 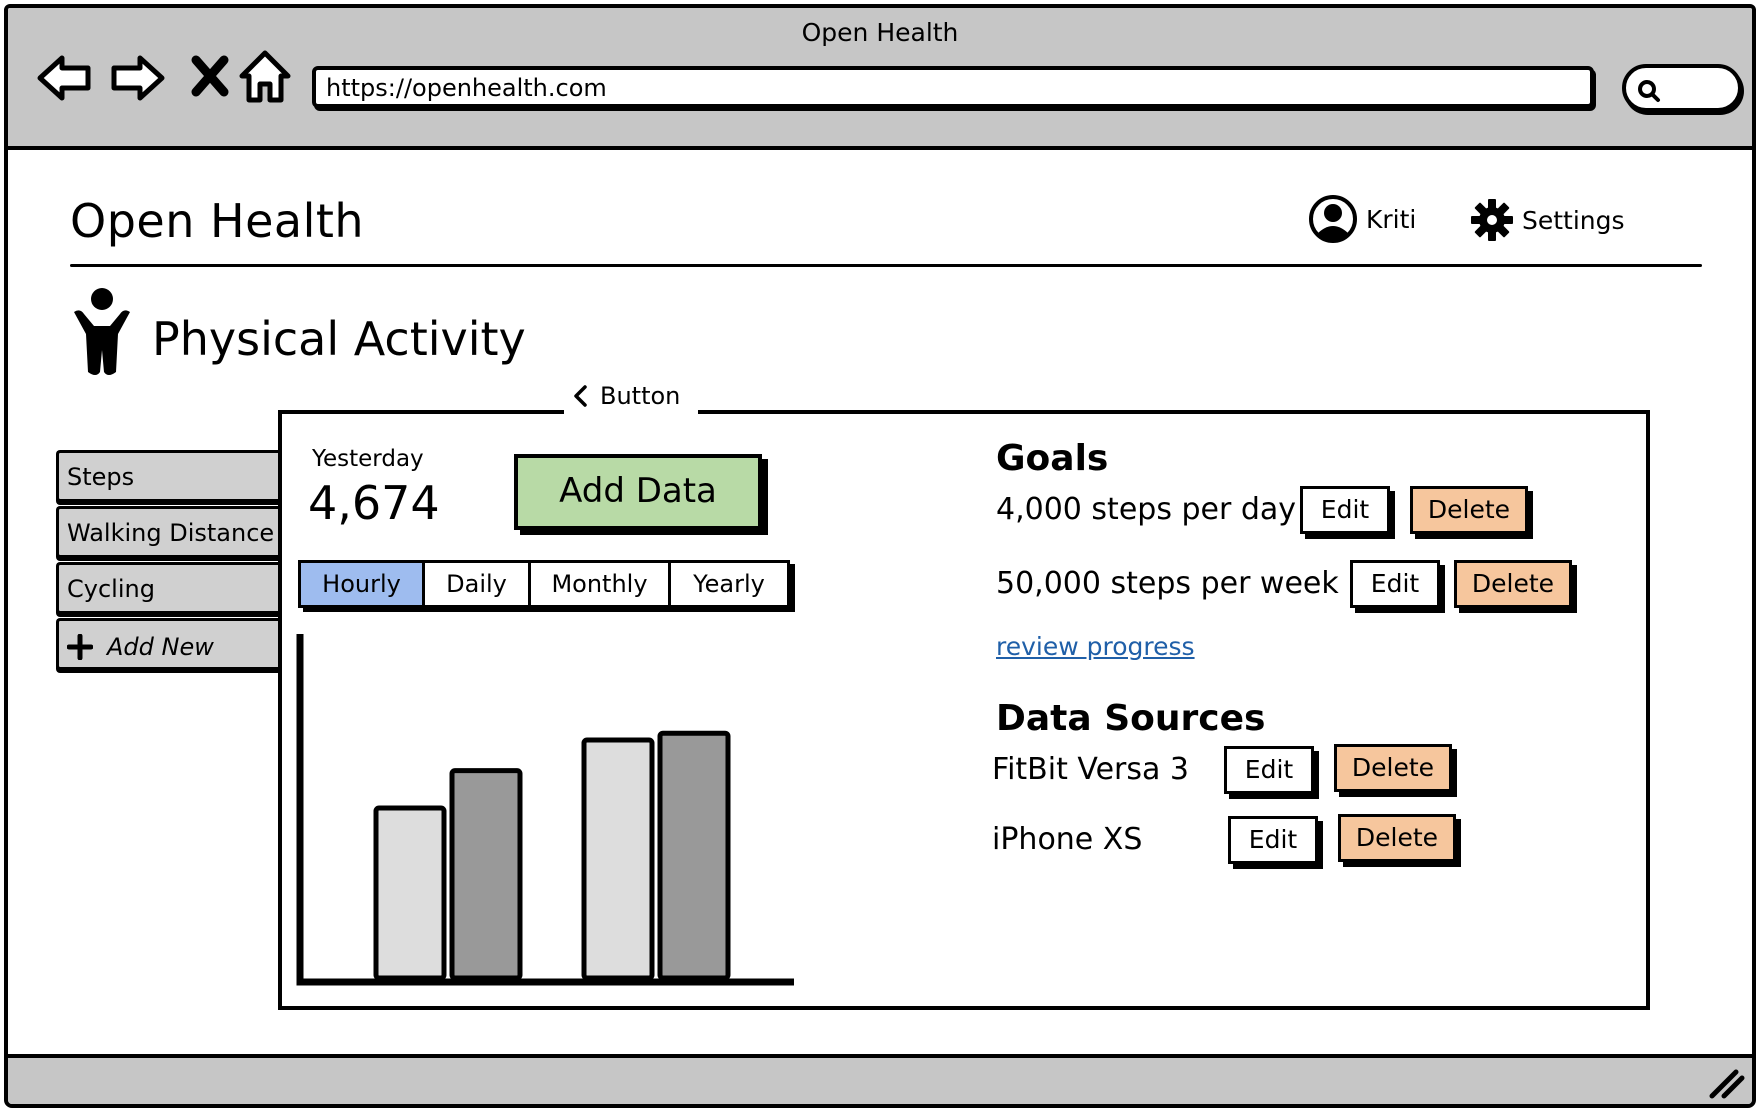 What do you see at coordinates (953, 87) in the screenshot?
I see `url-input: https://openhealth.com` at bounding box center [953, 87].